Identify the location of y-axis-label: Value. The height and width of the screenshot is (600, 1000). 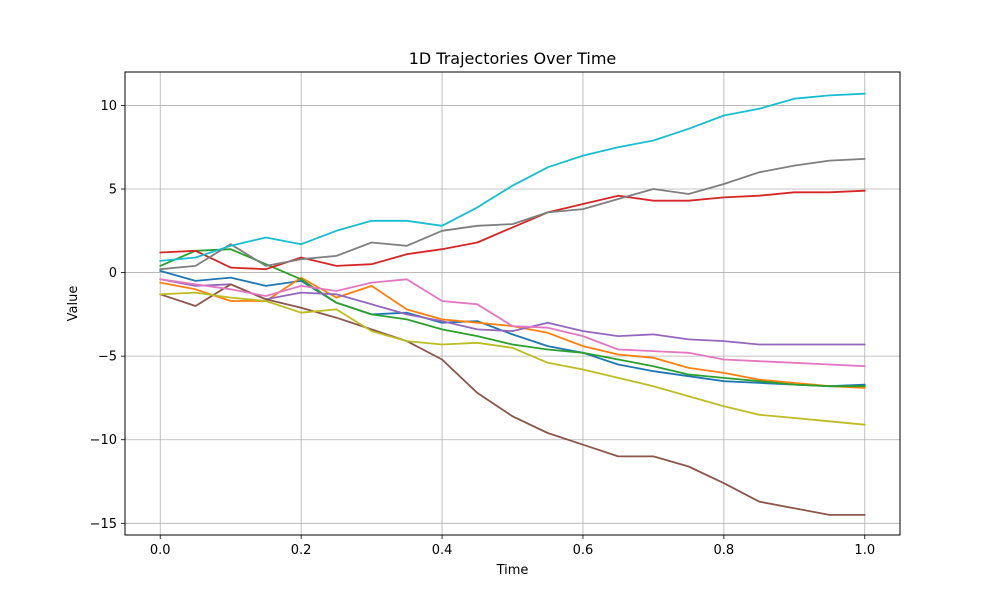
(73, 304).